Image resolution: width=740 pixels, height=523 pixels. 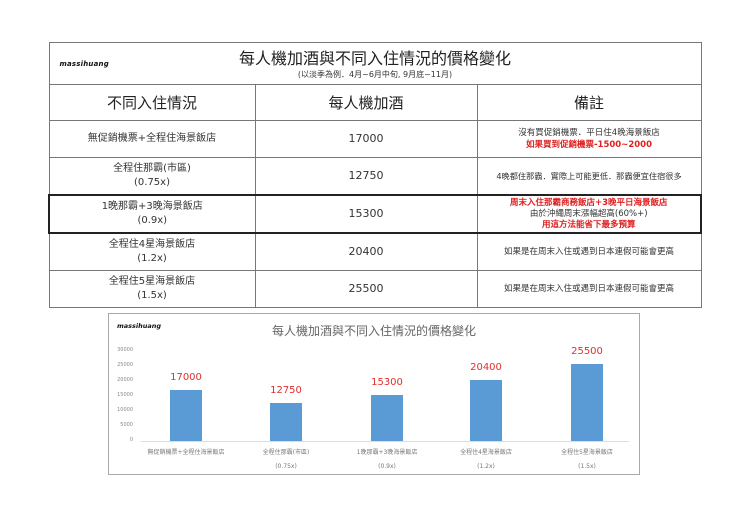 I want to click on price-cell: 17000, so click(x=366, y=139).